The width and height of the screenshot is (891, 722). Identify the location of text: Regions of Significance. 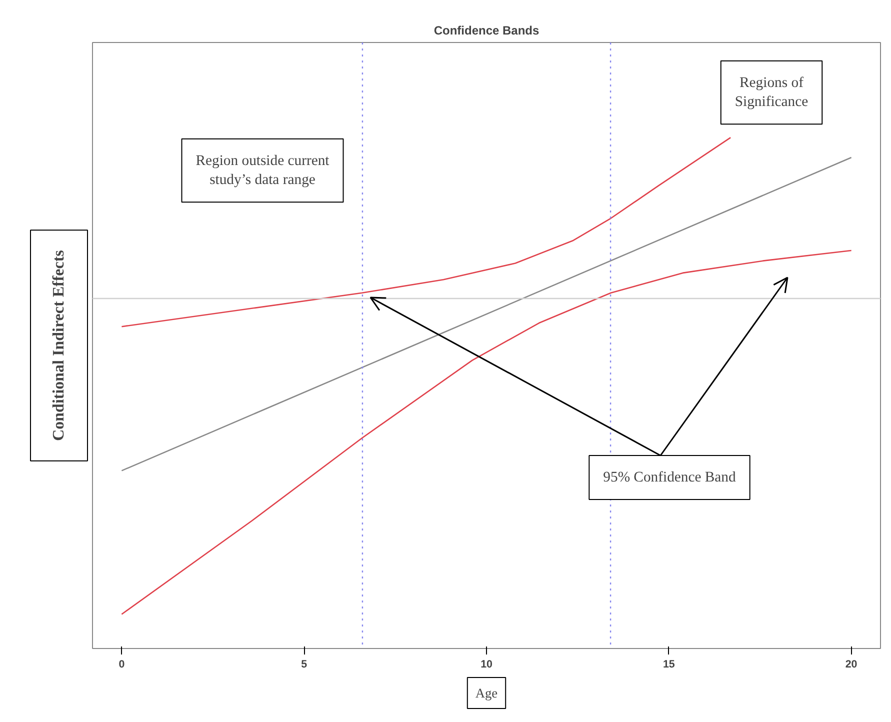
(771, 92).